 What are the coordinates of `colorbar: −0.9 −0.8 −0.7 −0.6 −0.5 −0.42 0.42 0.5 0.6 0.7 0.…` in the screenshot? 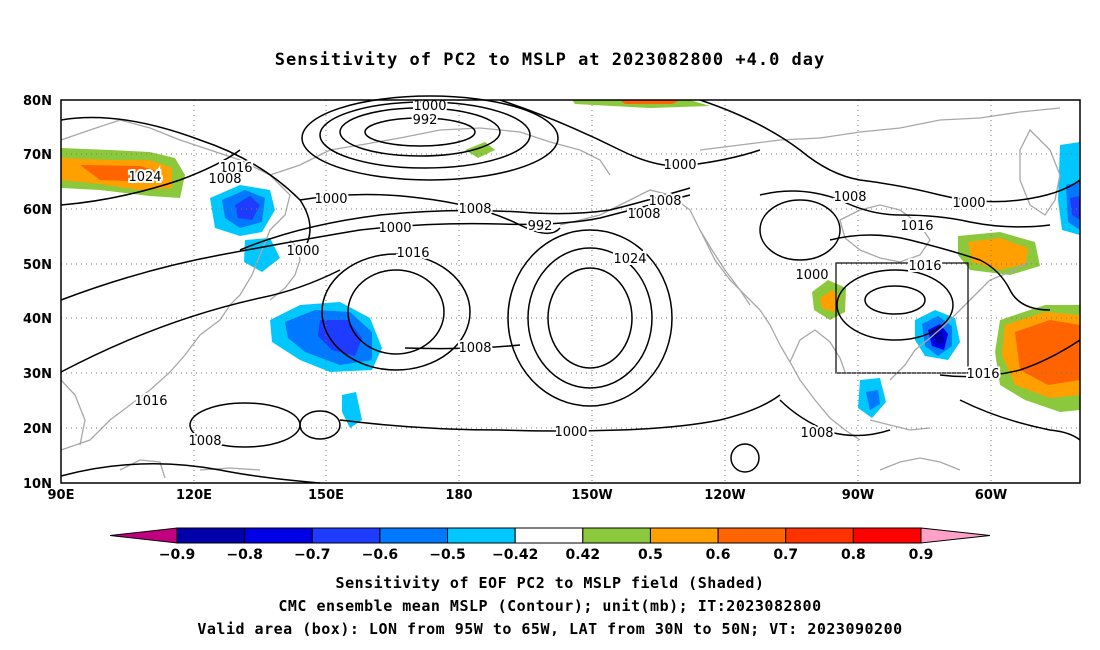 It's located at (550, 545).